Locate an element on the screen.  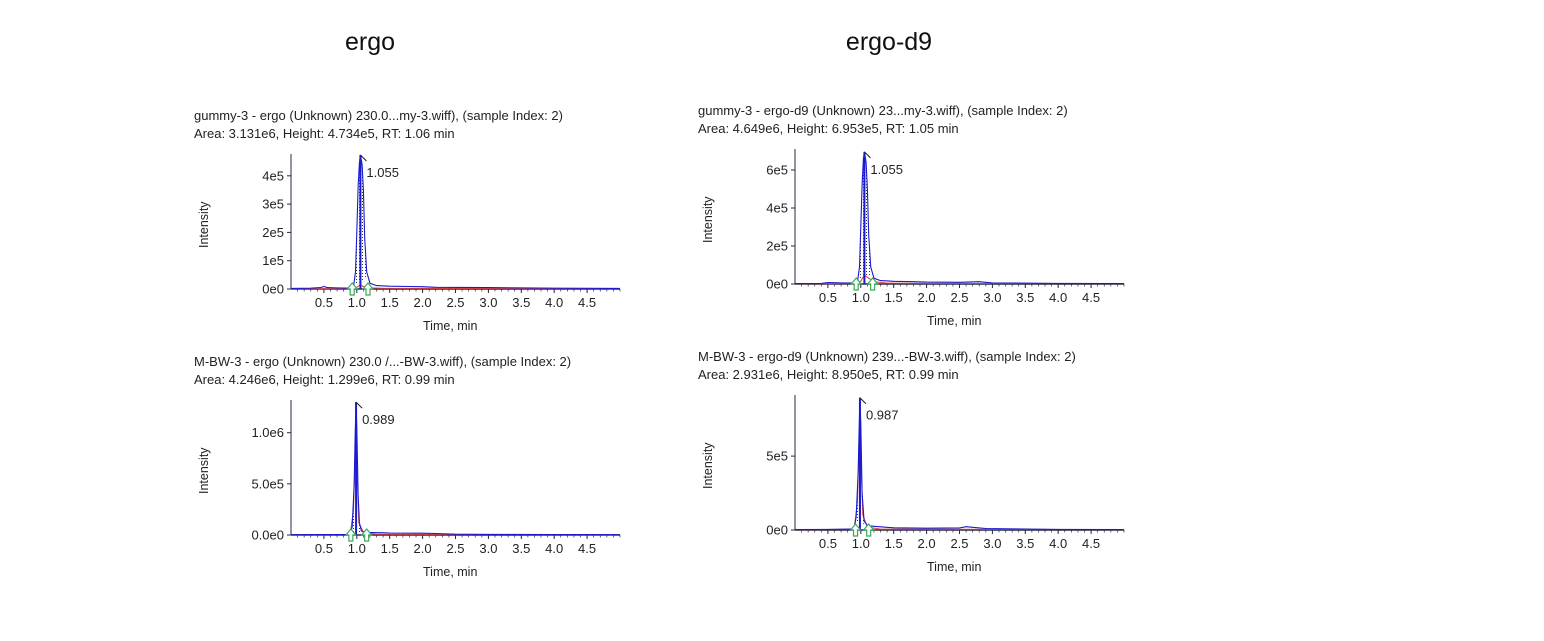
peak-rt-label: 0.987 is located at coordinates (882, 415).